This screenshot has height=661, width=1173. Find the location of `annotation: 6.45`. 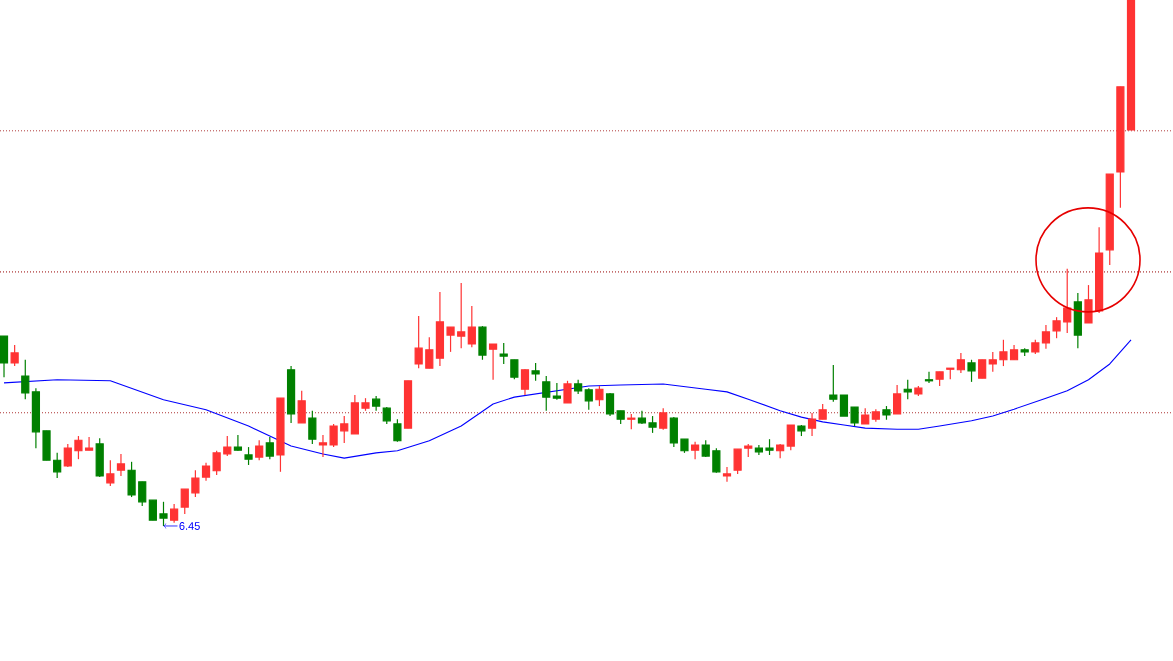

annotation: 6.45 is located at coordinates (189, 526).